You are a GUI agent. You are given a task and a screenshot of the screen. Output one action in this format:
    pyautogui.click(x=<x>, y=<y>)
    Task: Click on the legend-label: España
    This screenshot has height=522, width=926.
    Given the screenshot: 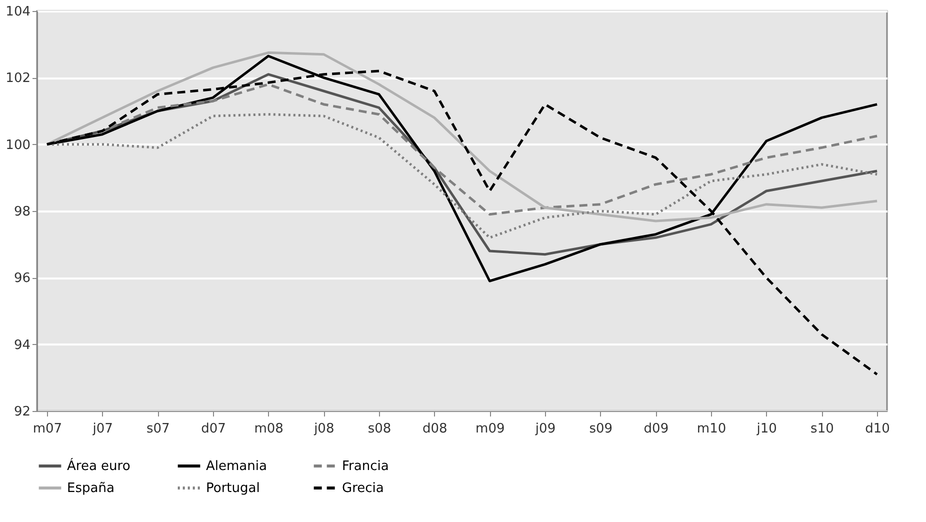 What is the action you would take?
    pyautogui.click(x=90, y=488)
    